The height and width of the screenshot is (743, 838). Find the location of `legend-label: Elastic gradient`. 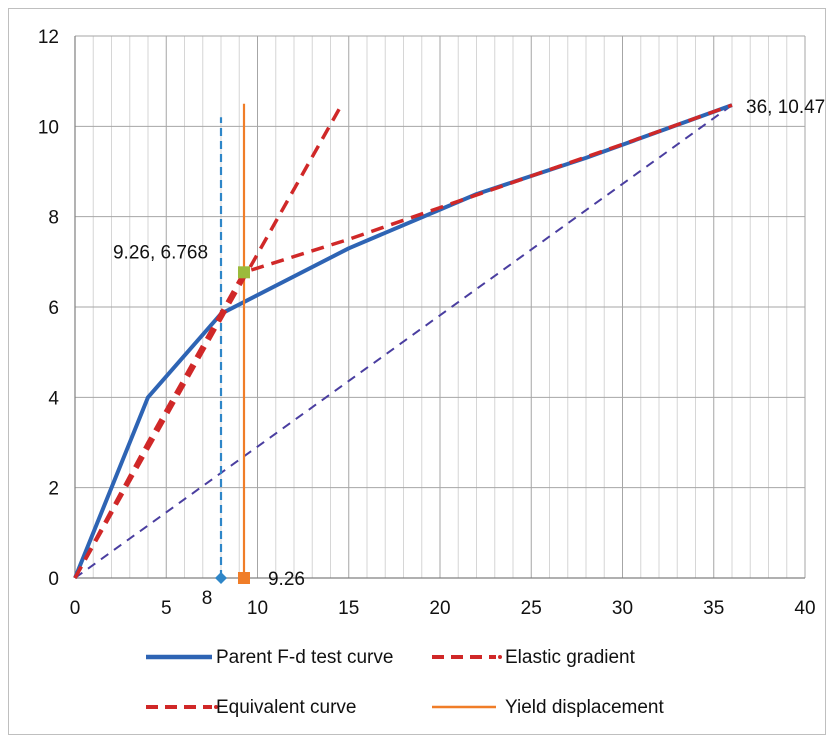

legend-label: Elastic gradient is located at coordinates (570, 657).